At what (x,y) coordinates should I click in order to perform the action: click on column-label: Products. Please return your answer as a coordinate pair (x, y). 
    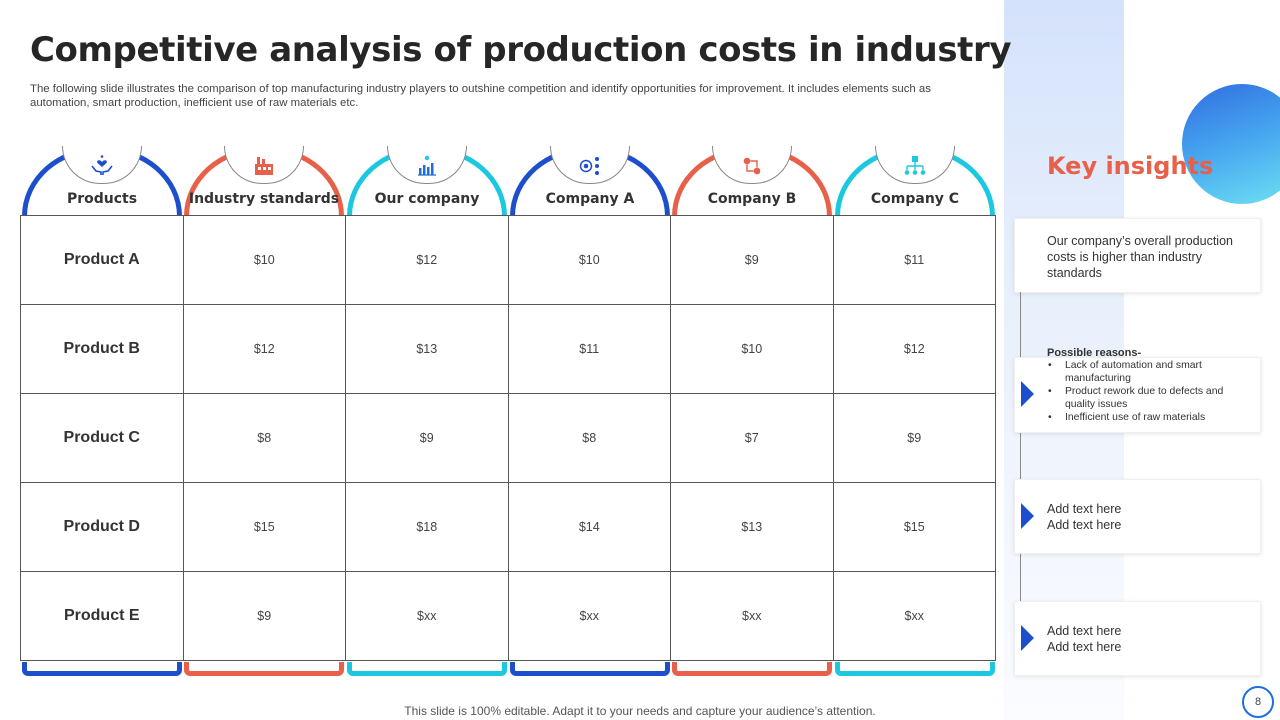
    Looking at the image, I should click on (102, 199).